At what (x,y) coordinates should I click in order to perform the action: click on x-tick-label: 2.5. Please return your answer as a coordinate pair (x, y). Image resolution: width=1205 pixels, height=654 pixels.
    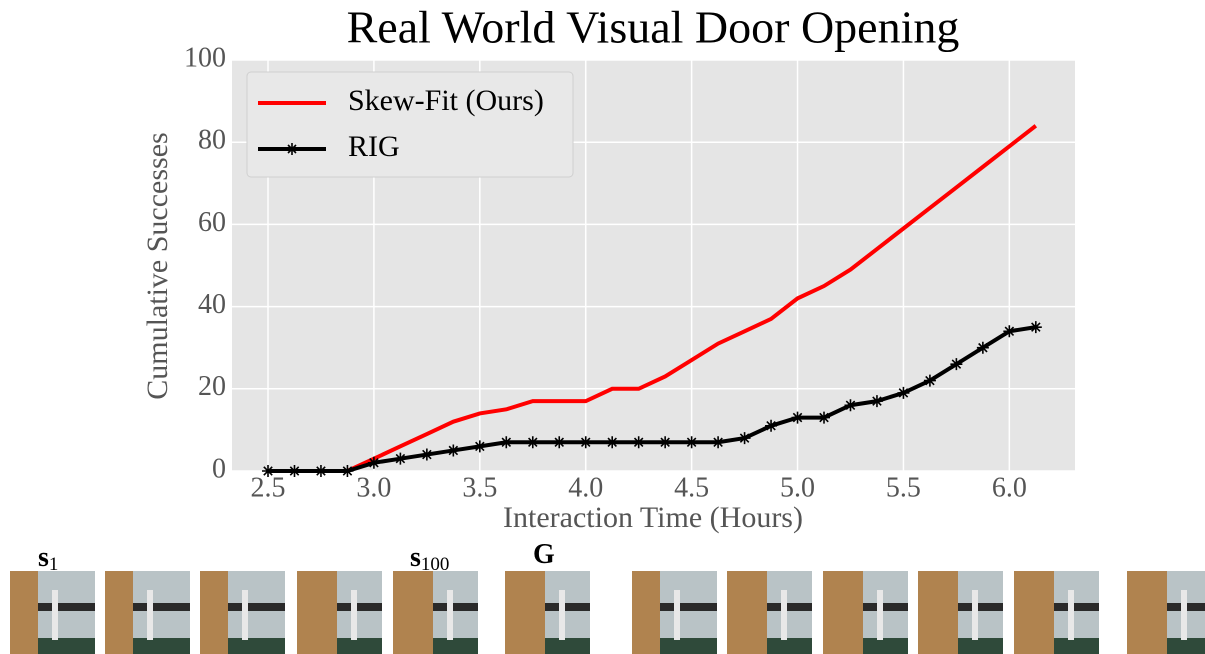
    Looking at the image, I should click on (268, 487).